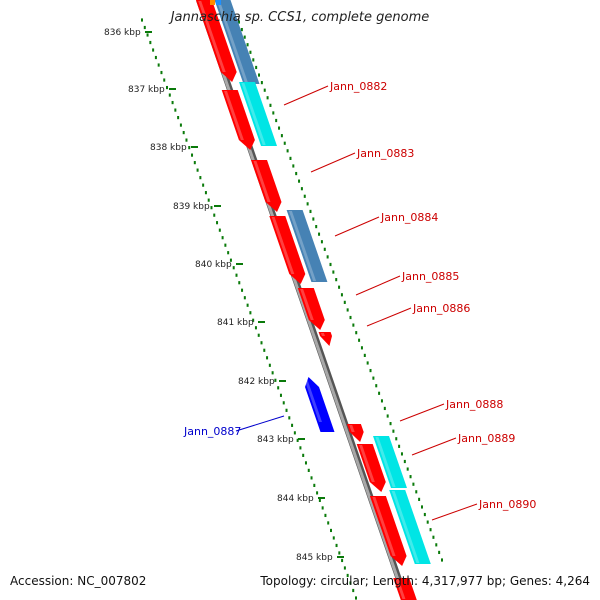  I want to click on gene-label-group: Jann_0882, so click(335, 93).